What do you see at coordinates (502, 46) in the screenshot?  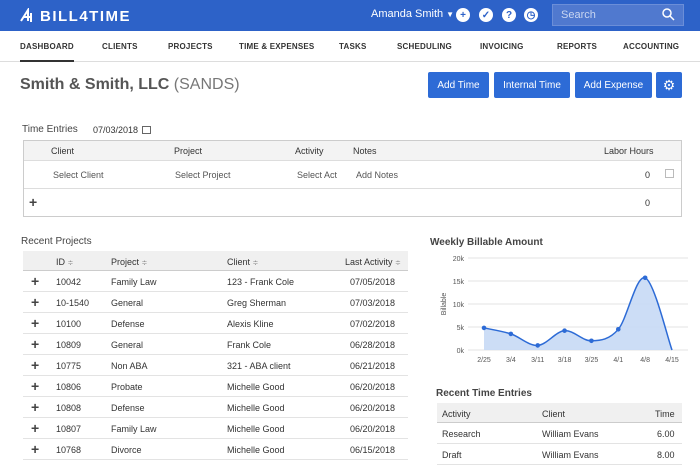 I see `nav-invoicing: INVOICING` at bounding box center [502, 46].